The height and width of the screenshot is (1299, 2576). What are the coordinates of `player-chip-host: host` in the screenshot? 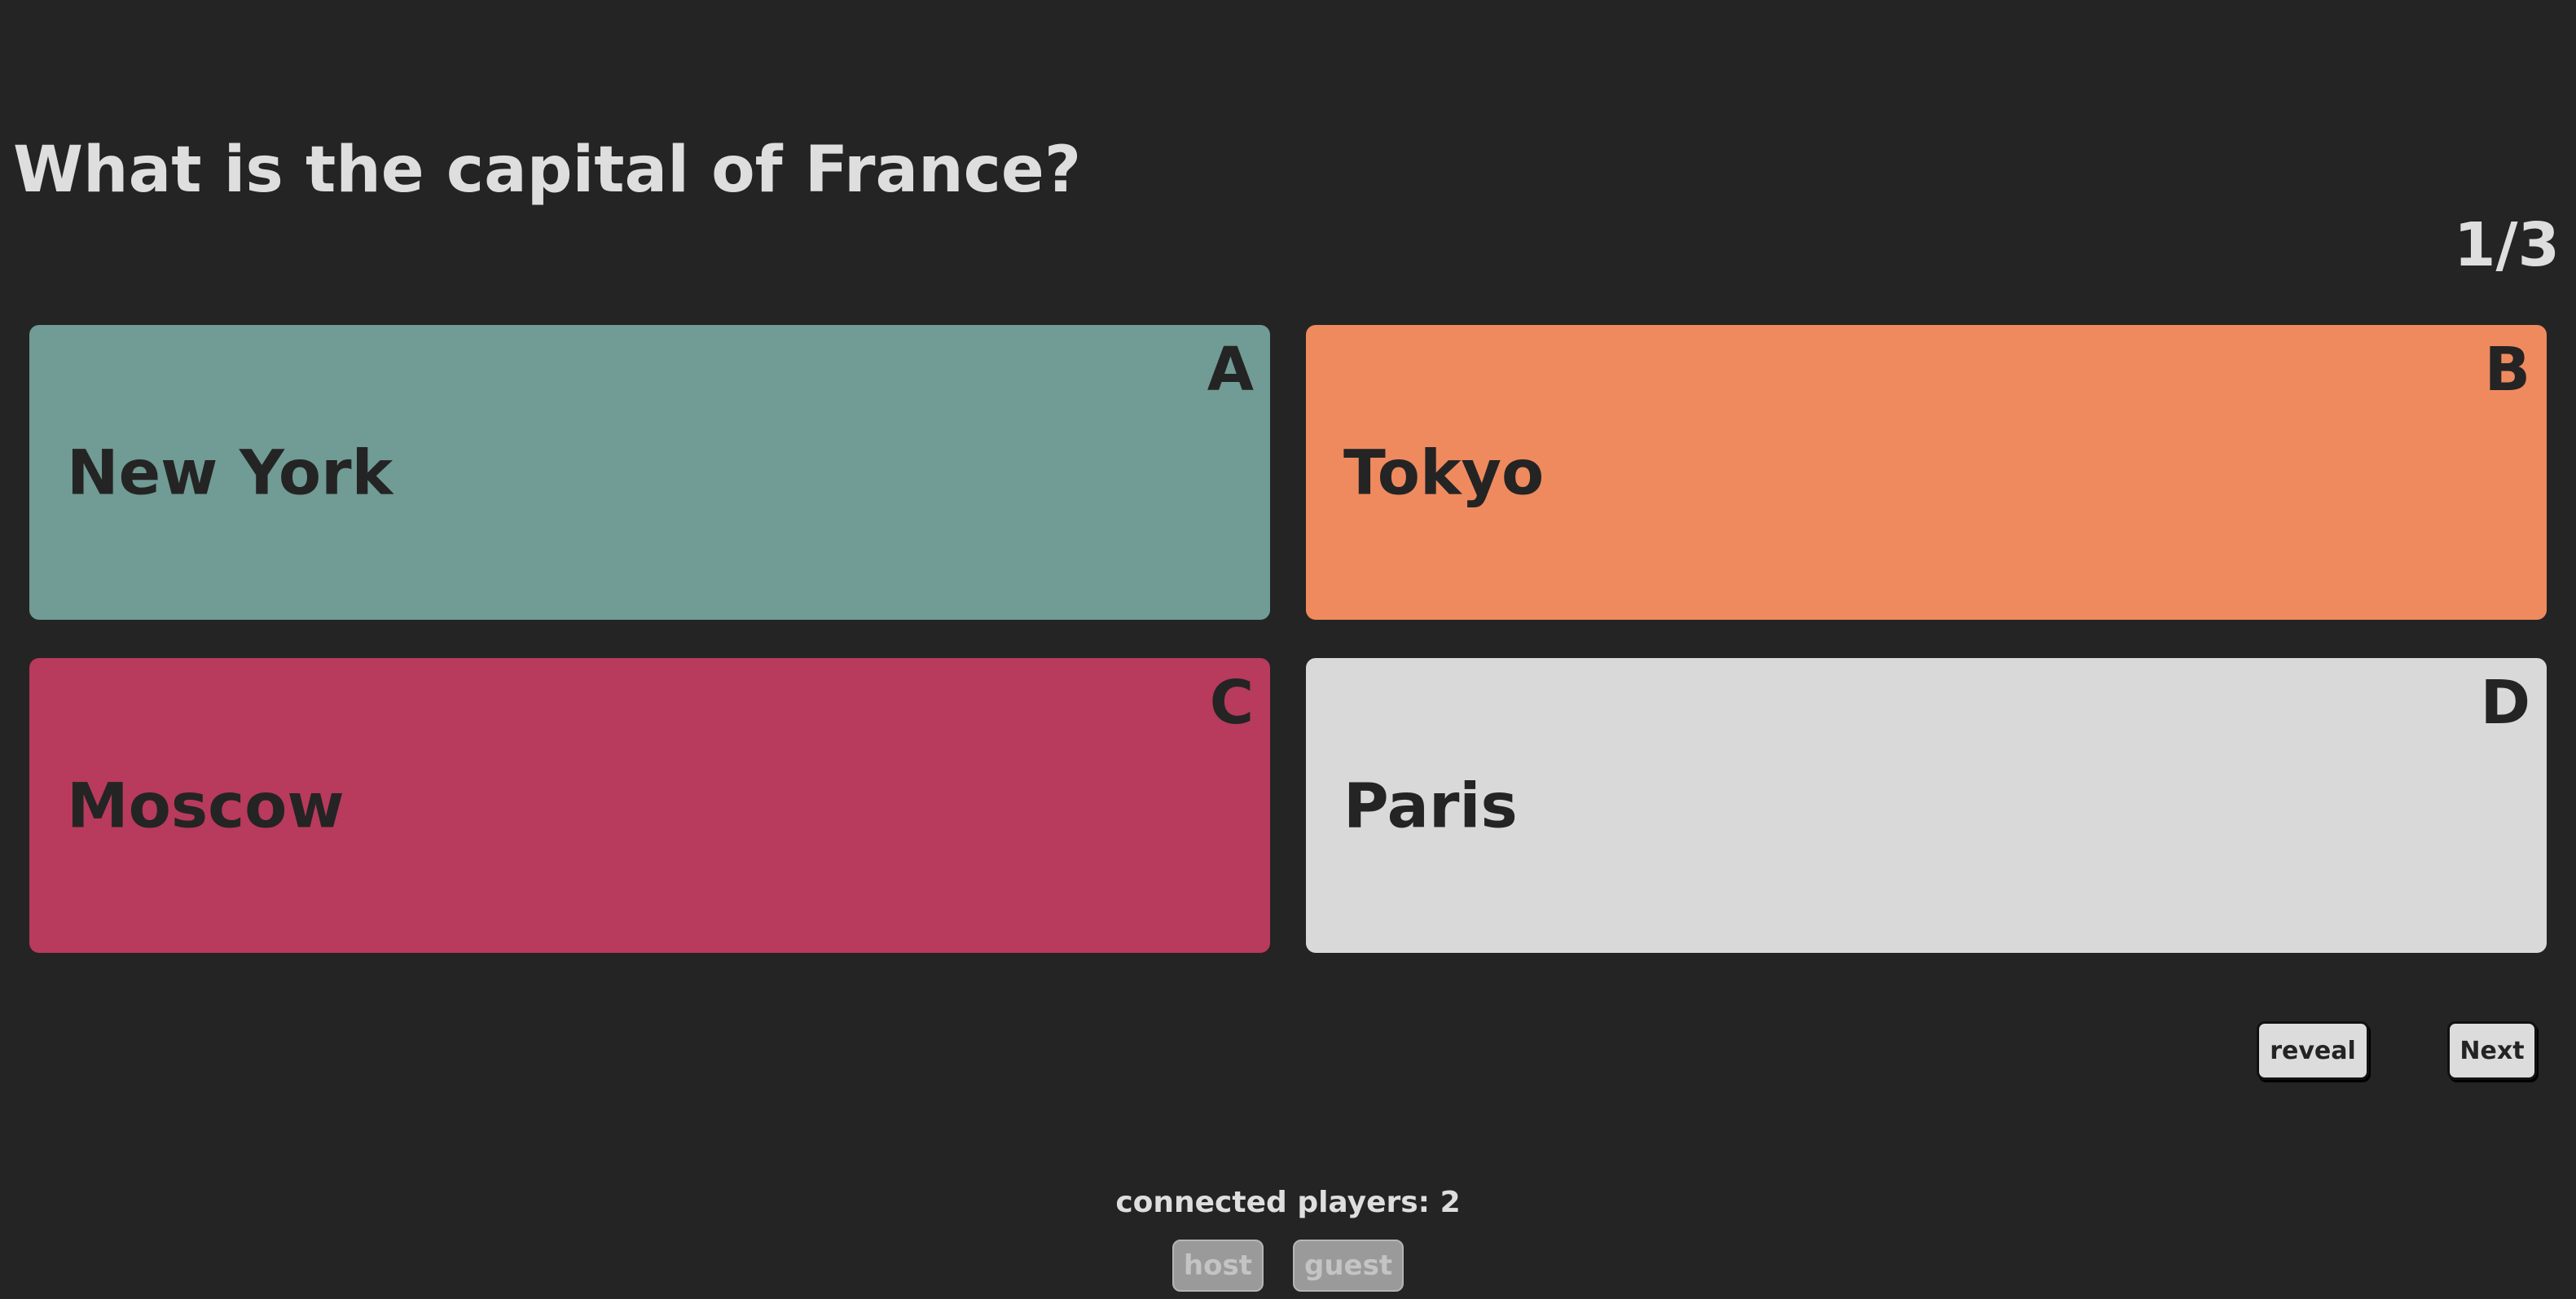 It's located at (1218, 1266).